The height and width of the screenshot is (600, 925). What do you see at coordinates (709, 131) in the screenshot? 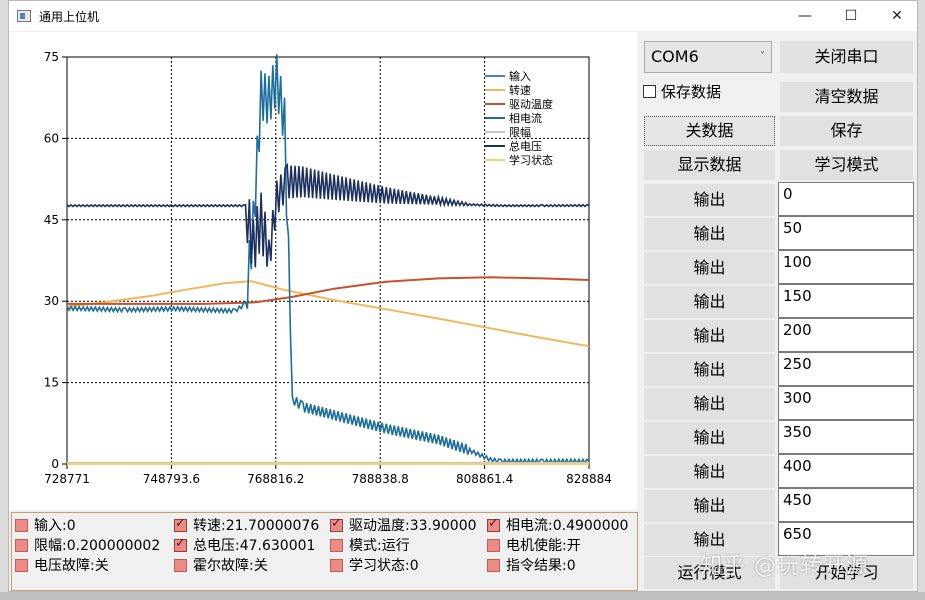
I see `toggle-data-button: 关数据` at bounding box center [709, 131].